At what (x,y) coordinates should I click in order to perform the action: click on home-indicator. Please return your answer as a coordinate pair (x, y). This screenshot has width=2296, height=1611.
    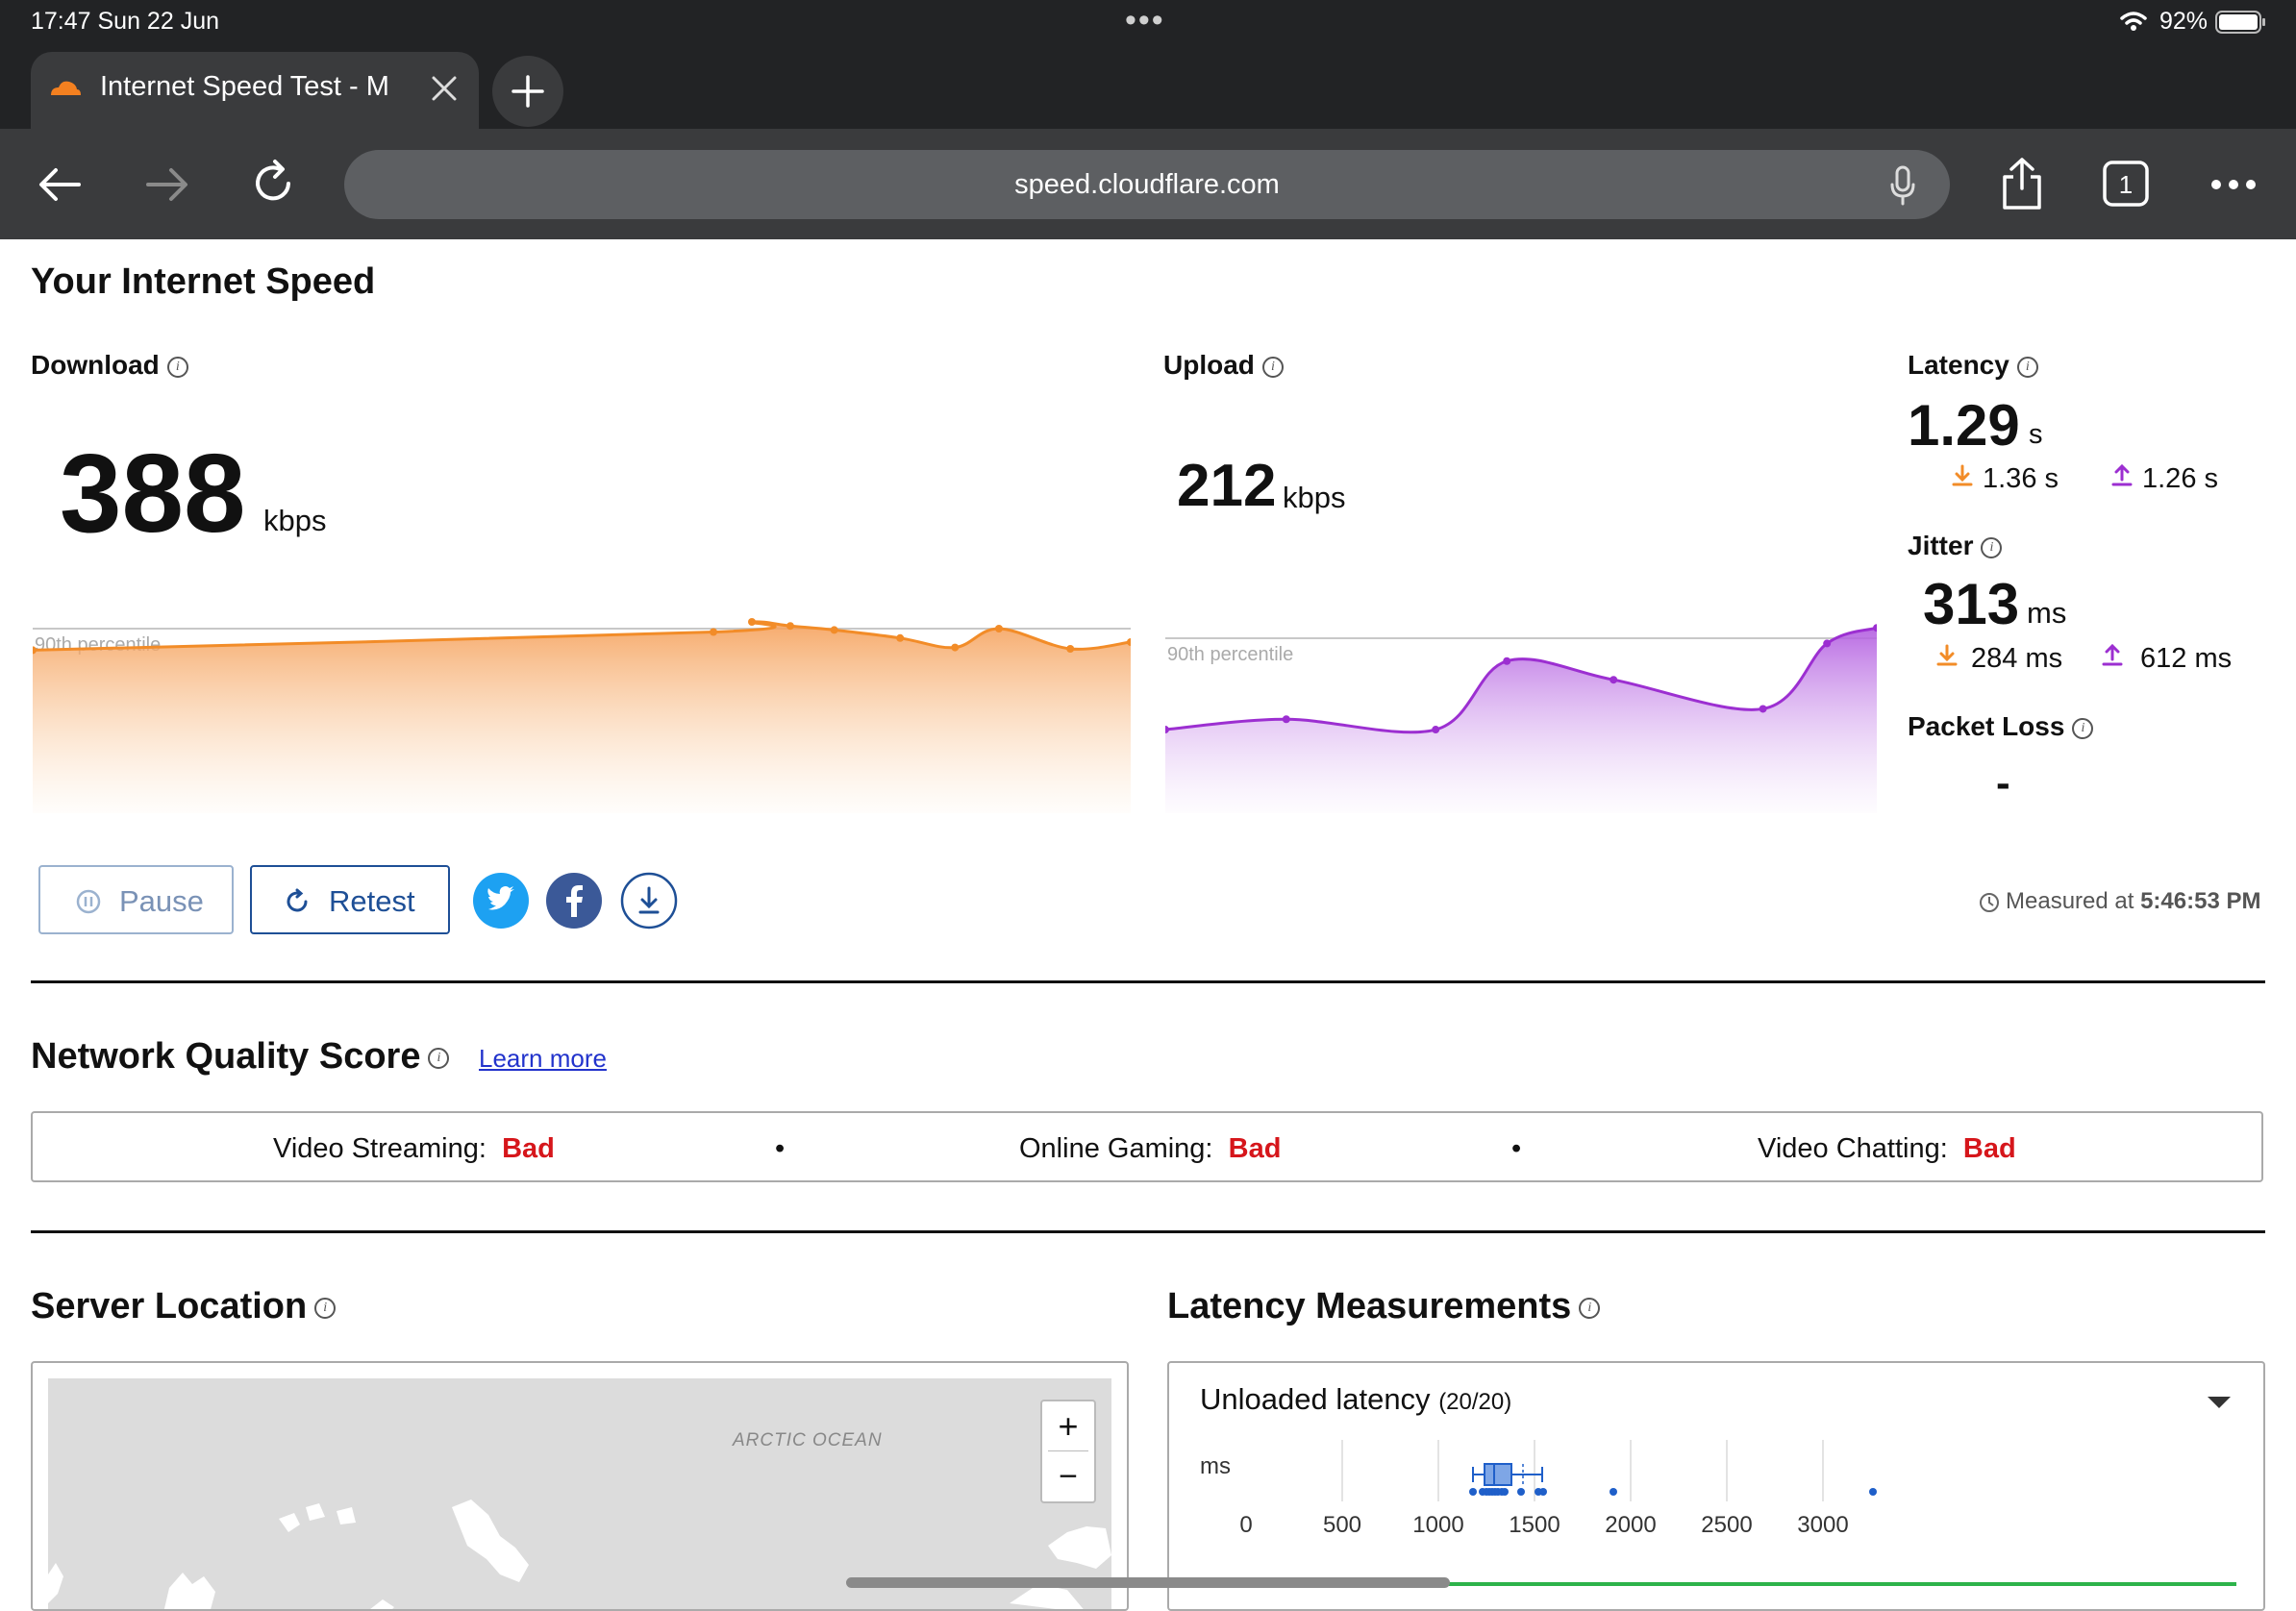
    Looking at the image, I should click on (1148, 1582).